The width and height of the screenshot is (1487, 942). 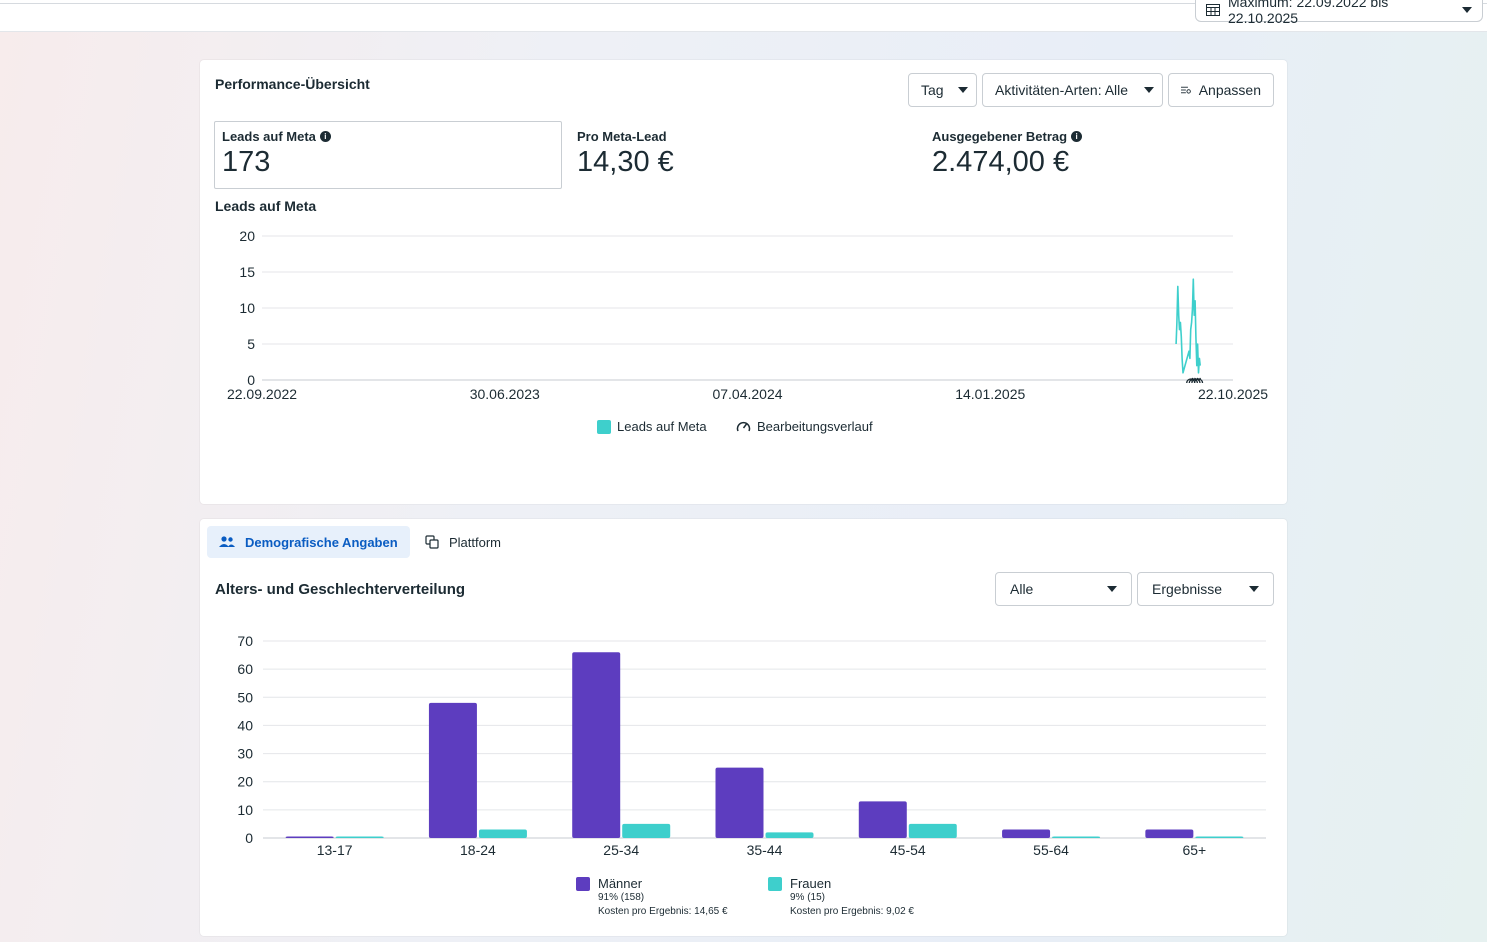 I want to click on bar-y-tick-label: 10, so click(x=245, y=810).